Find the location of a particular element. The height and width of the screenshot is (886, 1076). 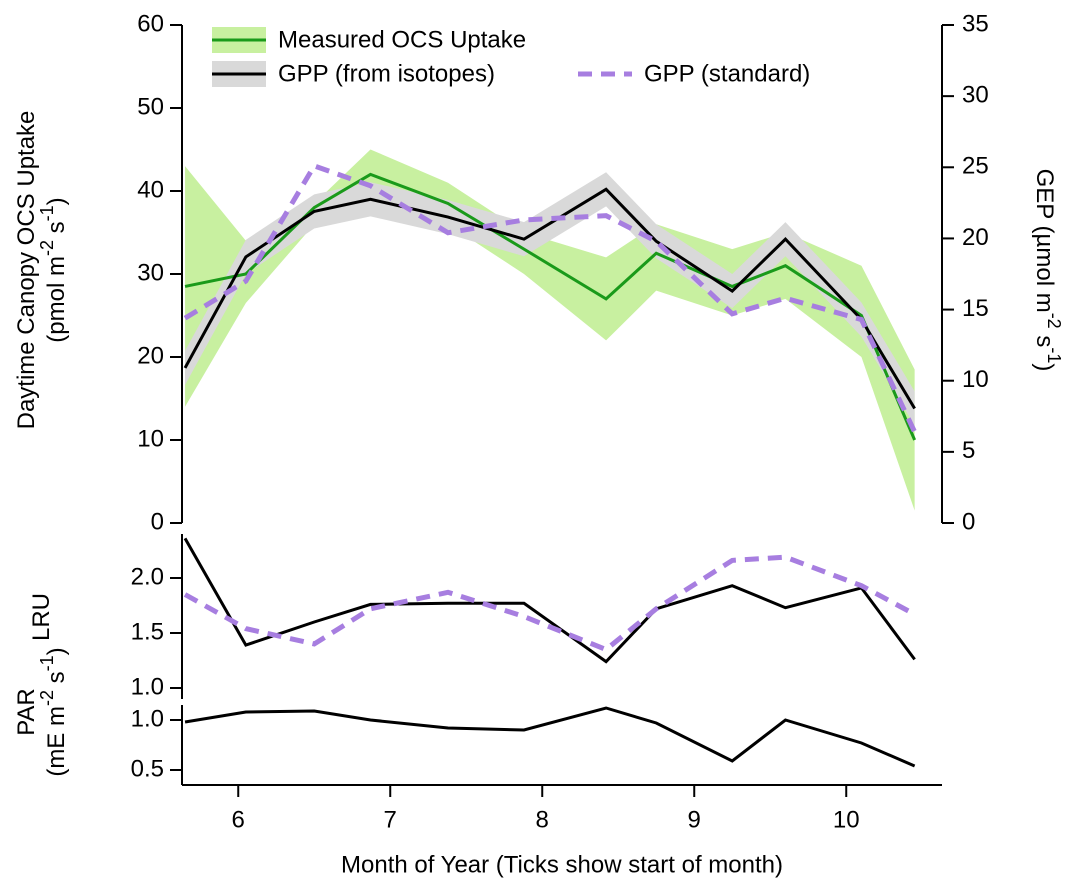

y2-tick-label: 5 is located at coordinates (968, 450).